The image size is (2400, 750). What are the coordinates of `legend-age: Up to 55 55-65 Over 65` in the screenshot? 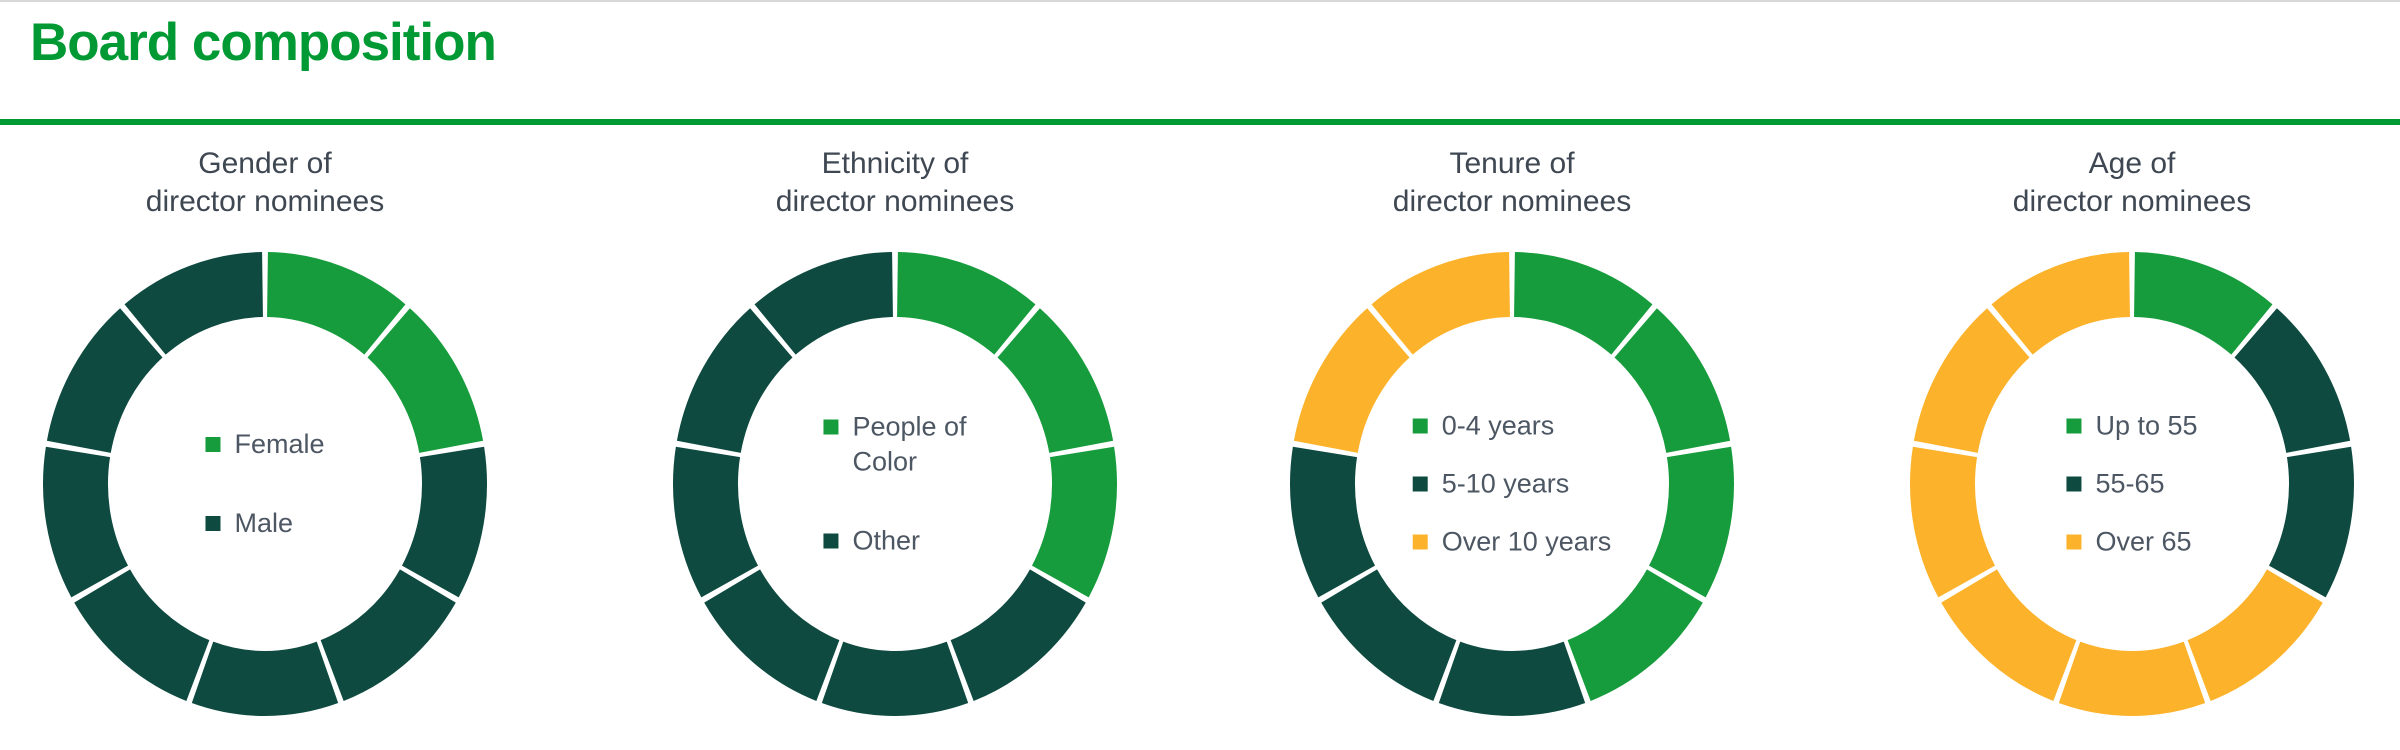 It's located at (2132, 484).